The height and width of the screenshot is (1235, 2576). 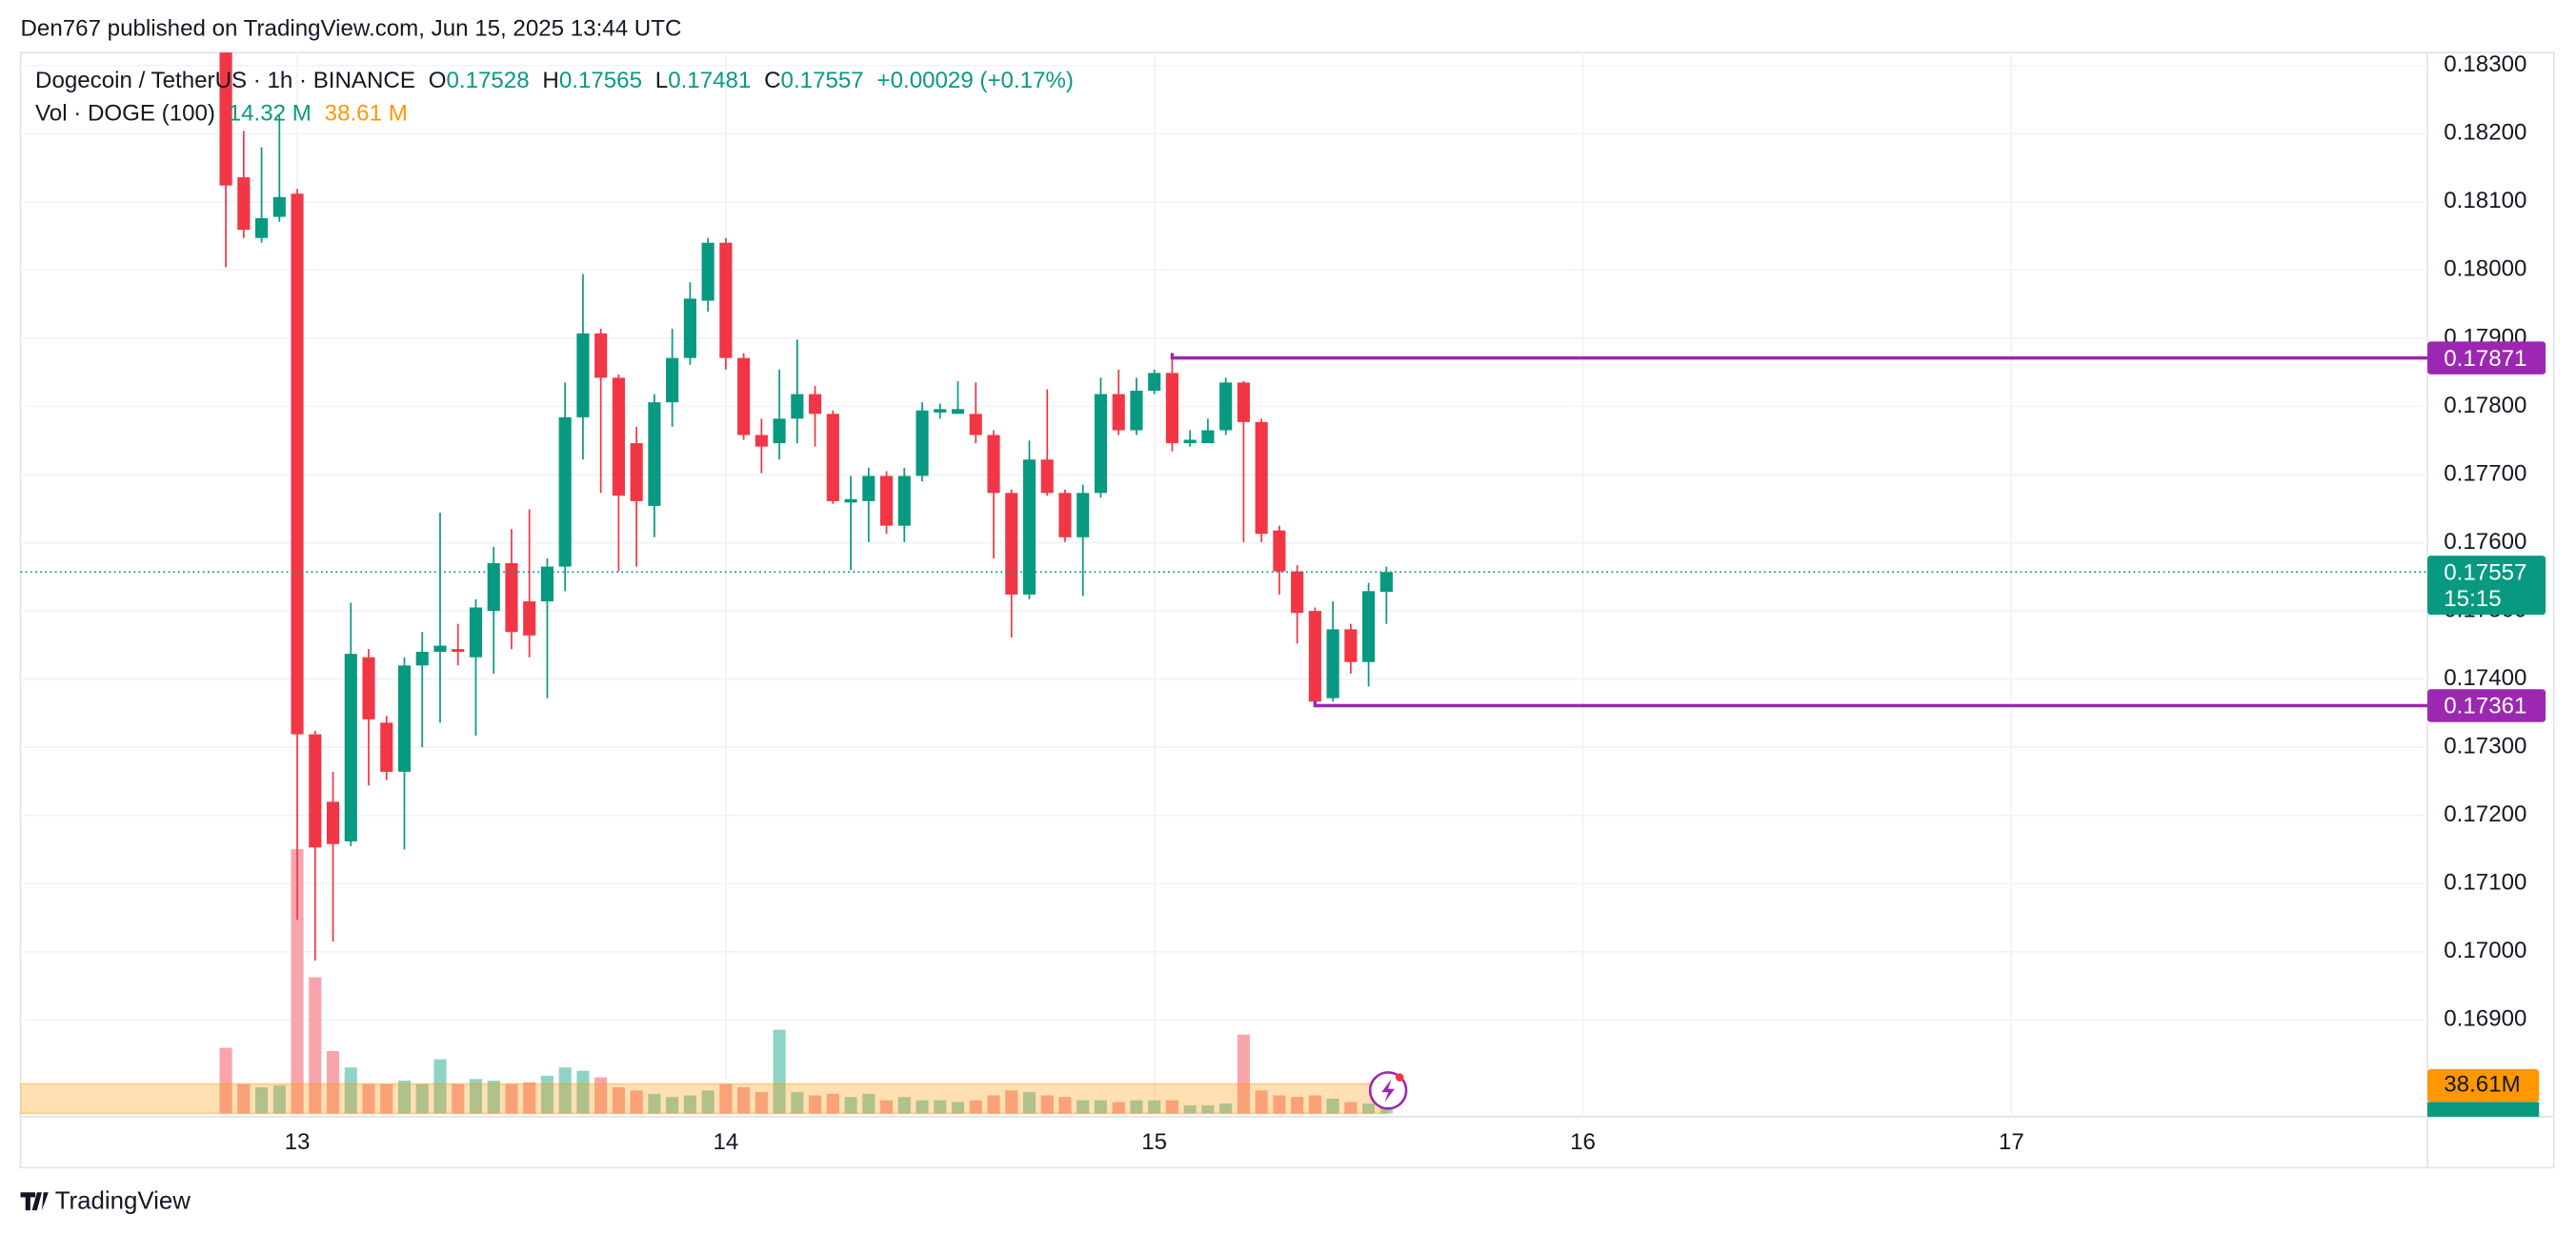 What do you see at coordinates (2485, 200) in the screenshot?
I see `y-tick-label: 0.18100` at bounding box center [2485, 200].